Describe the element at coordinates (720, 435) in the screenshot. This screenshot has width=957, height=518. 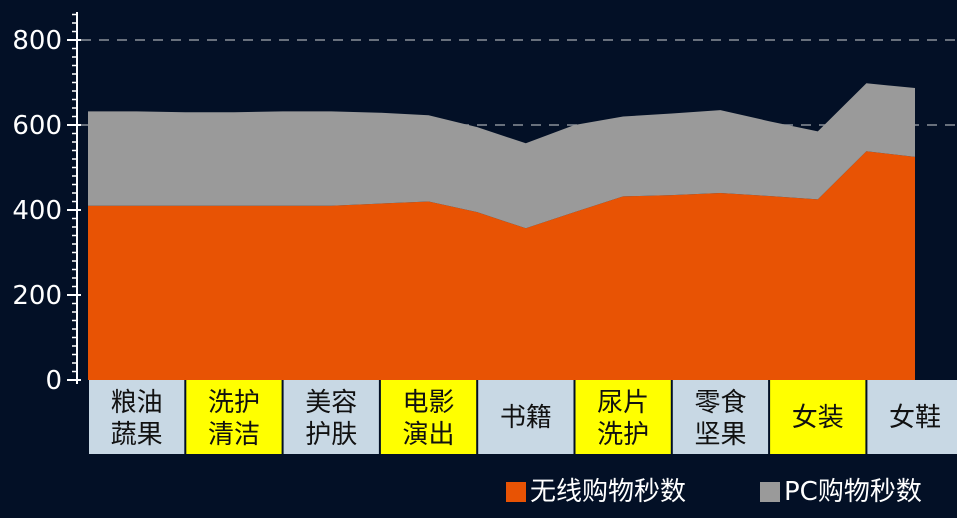
I see `category-label: 坚果` at that location.